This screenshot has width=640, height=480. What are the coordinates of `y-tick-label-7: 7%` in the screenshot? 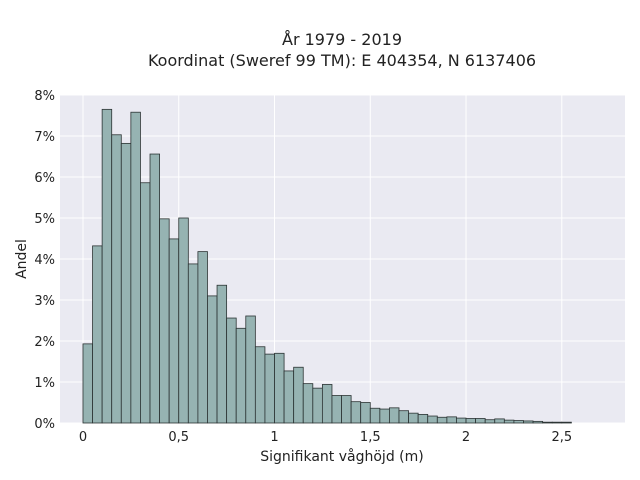 It's located at (44, 137).